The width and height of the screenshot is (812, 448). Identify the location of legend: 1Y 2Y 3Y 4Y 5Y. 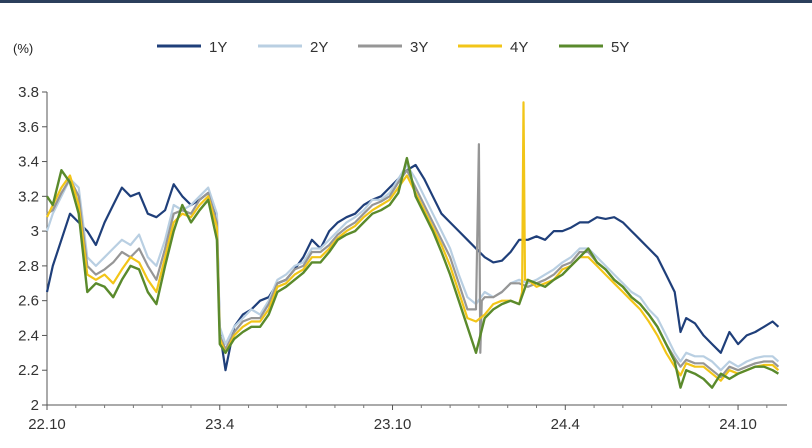
(393, 47).